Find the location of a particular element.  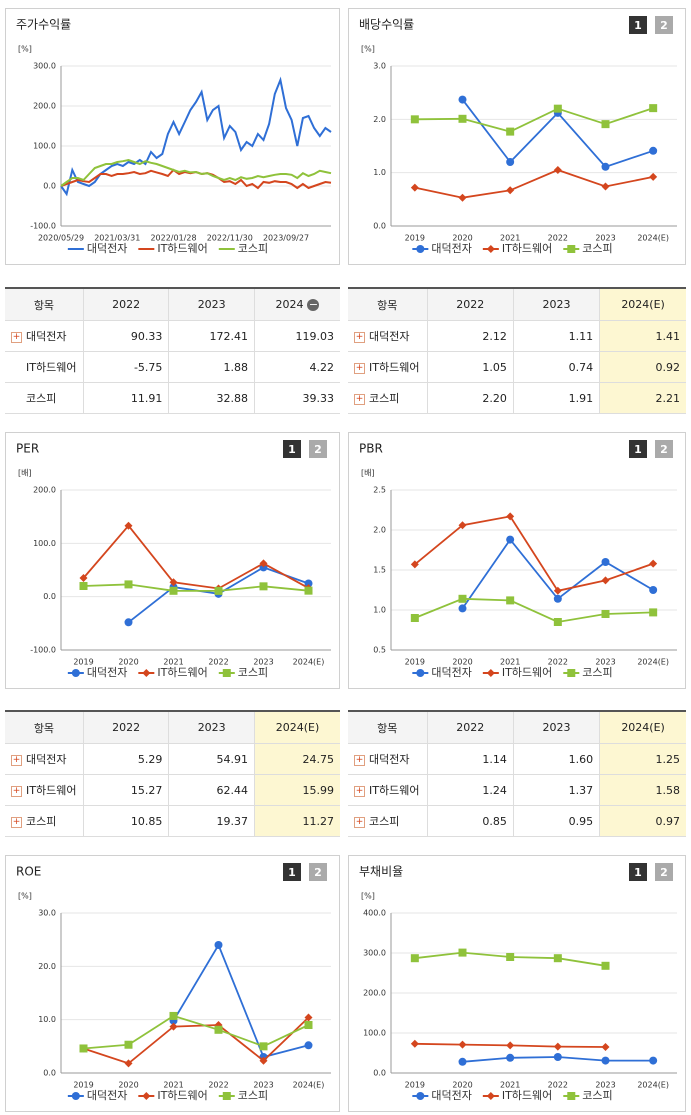

header-row: 항목 2022 2023 2024(E) is located at coordinates (172, 727).